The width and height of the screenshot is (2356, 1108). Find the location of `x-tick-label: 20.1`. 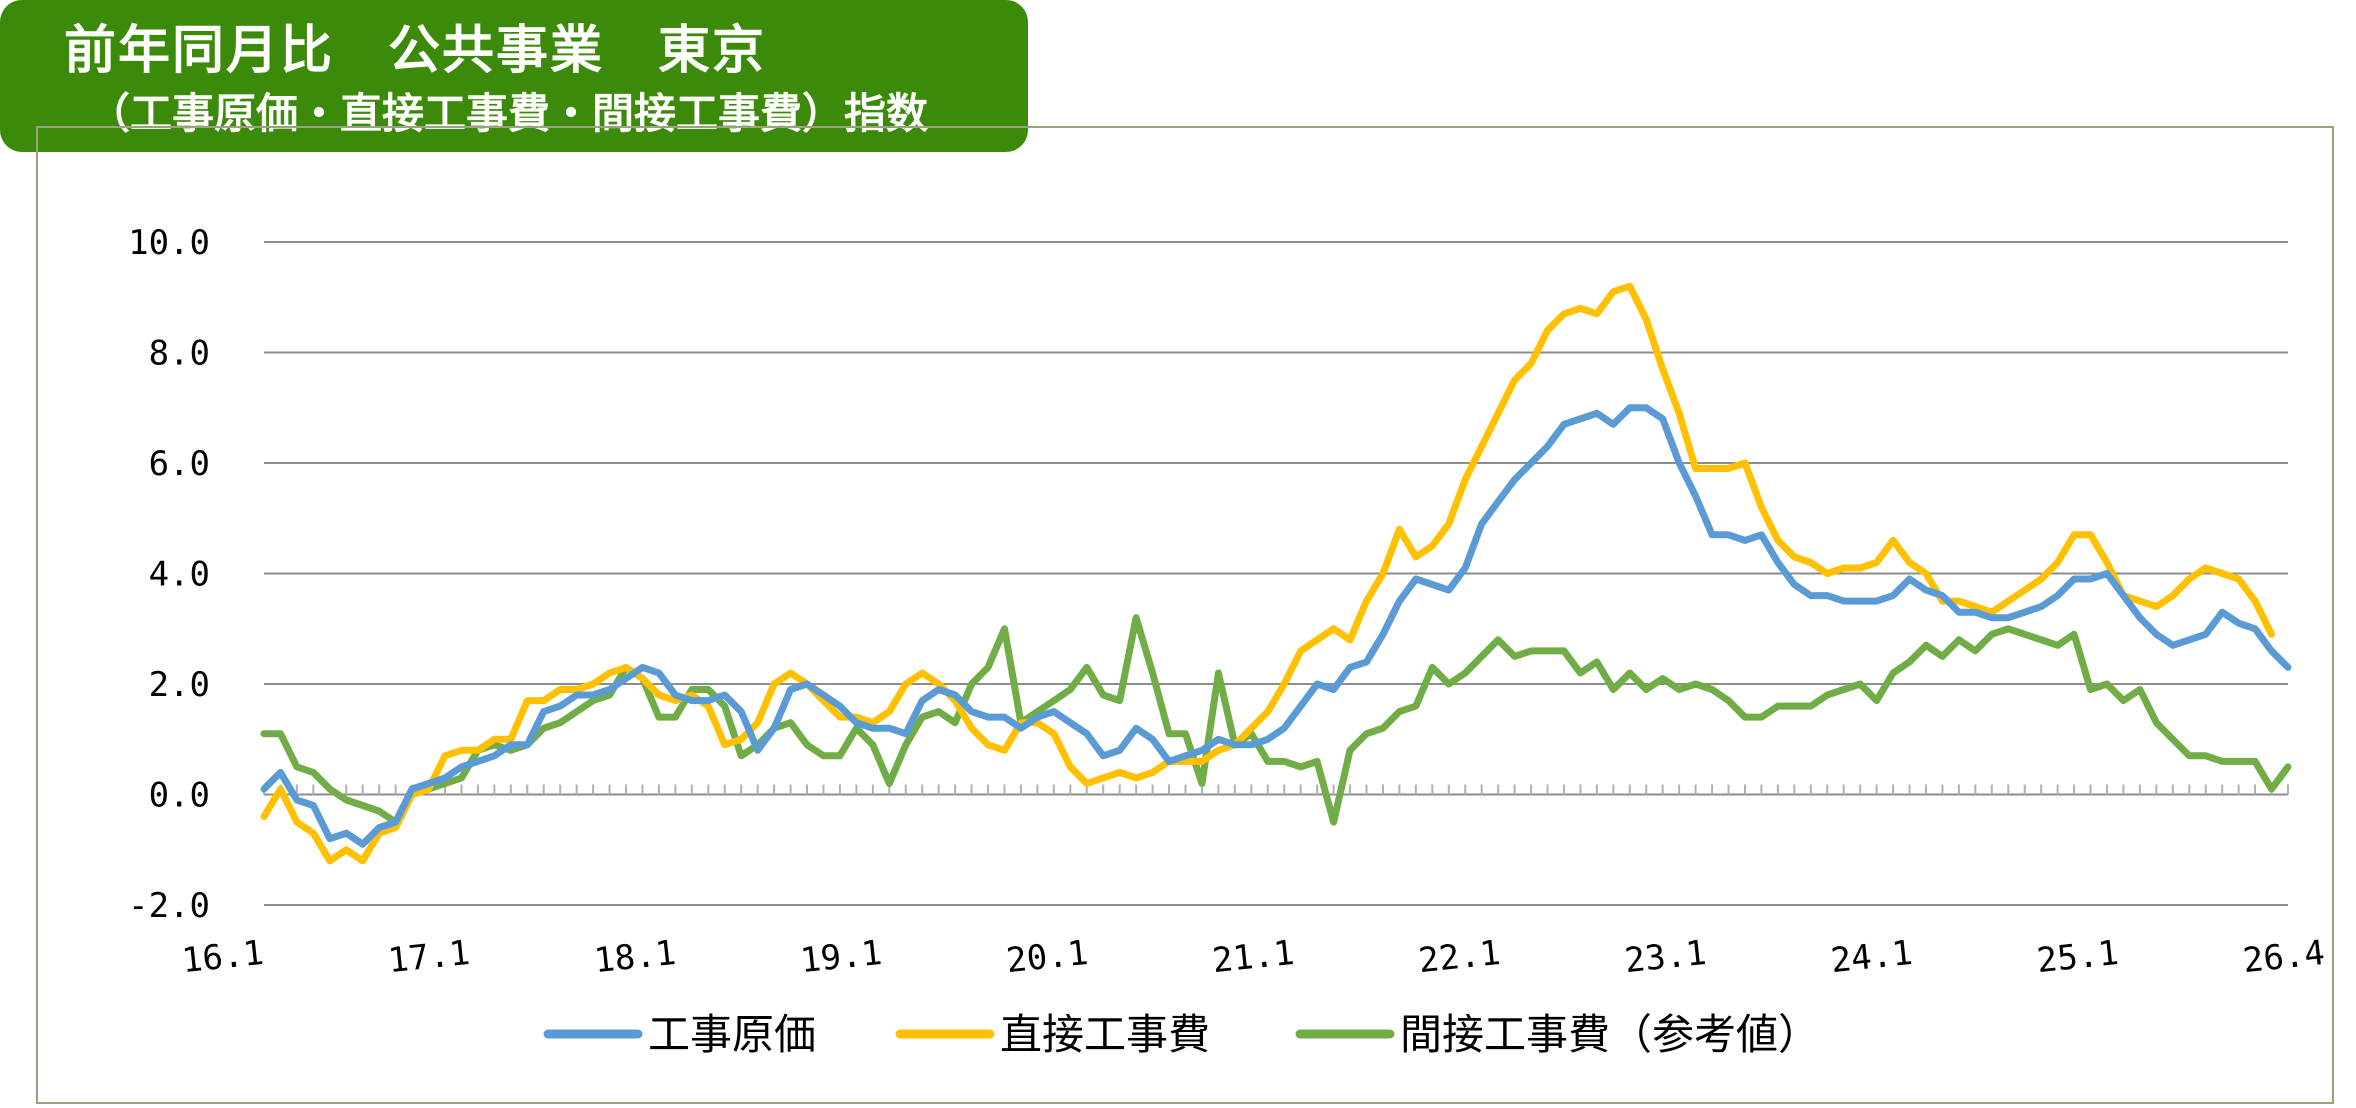

x-tick-label: 20.1 is located at coordinates (1047, 957).